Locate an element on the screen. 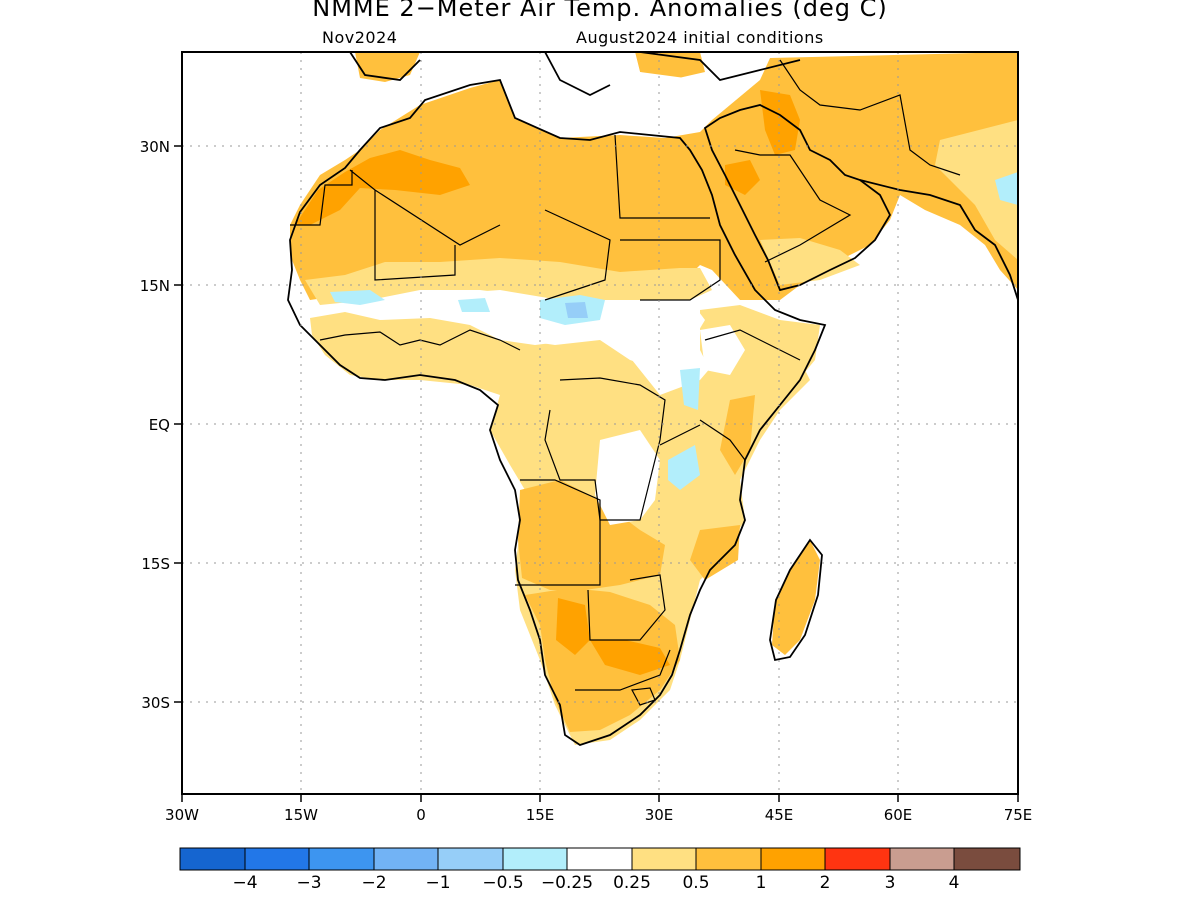  arabia-coastline is located at coordinates (797, 198).